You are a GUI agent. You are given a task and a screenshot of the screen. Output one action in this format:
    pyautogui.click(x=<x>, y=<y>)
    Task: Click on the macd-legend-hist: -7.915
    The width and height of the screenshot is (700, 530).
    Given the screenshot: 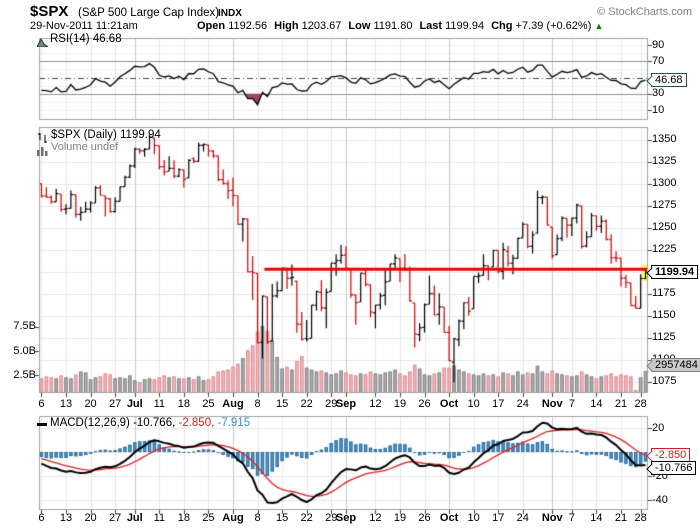 What is the action you would take?
    pyautogui.click(x=232, y=423)
    